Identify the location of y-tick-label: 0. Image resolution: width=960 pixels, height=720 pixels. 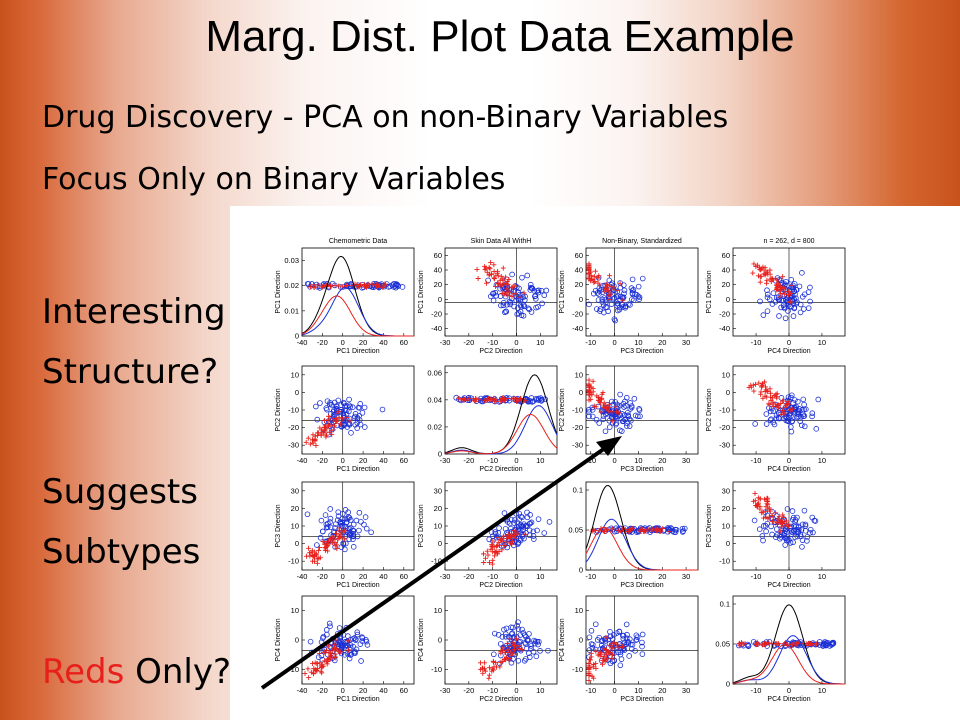
(581, 299).